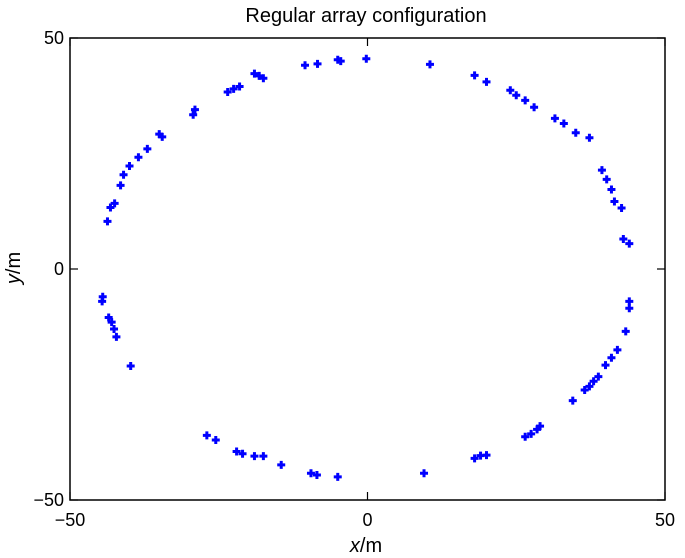  What do you see at coordinates (365, 16) in the screenshot?
I see `chart-title: Regular array configuration` at bounding box center [365, 16].